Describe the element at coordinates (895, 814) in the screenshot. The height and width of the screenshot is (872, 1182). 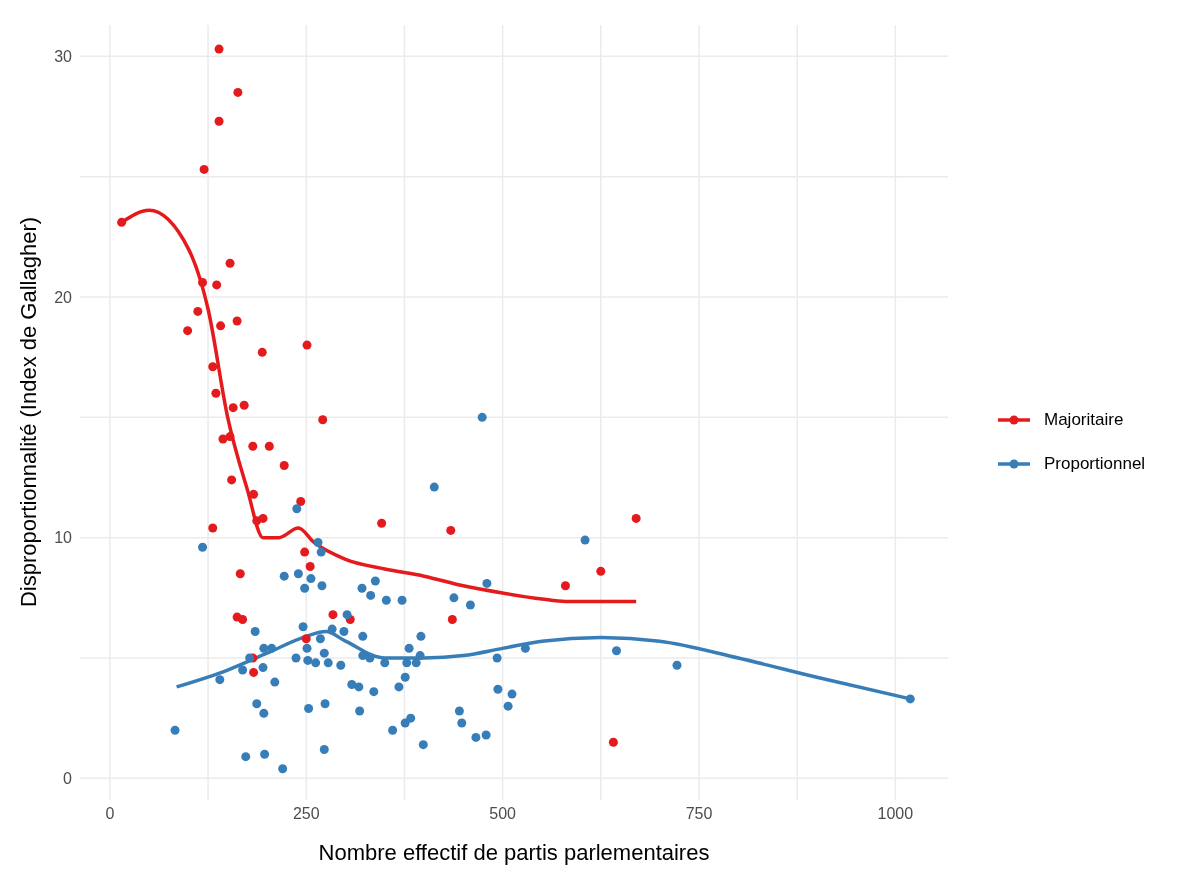
I see `x-tick-label: 1000` at that location.